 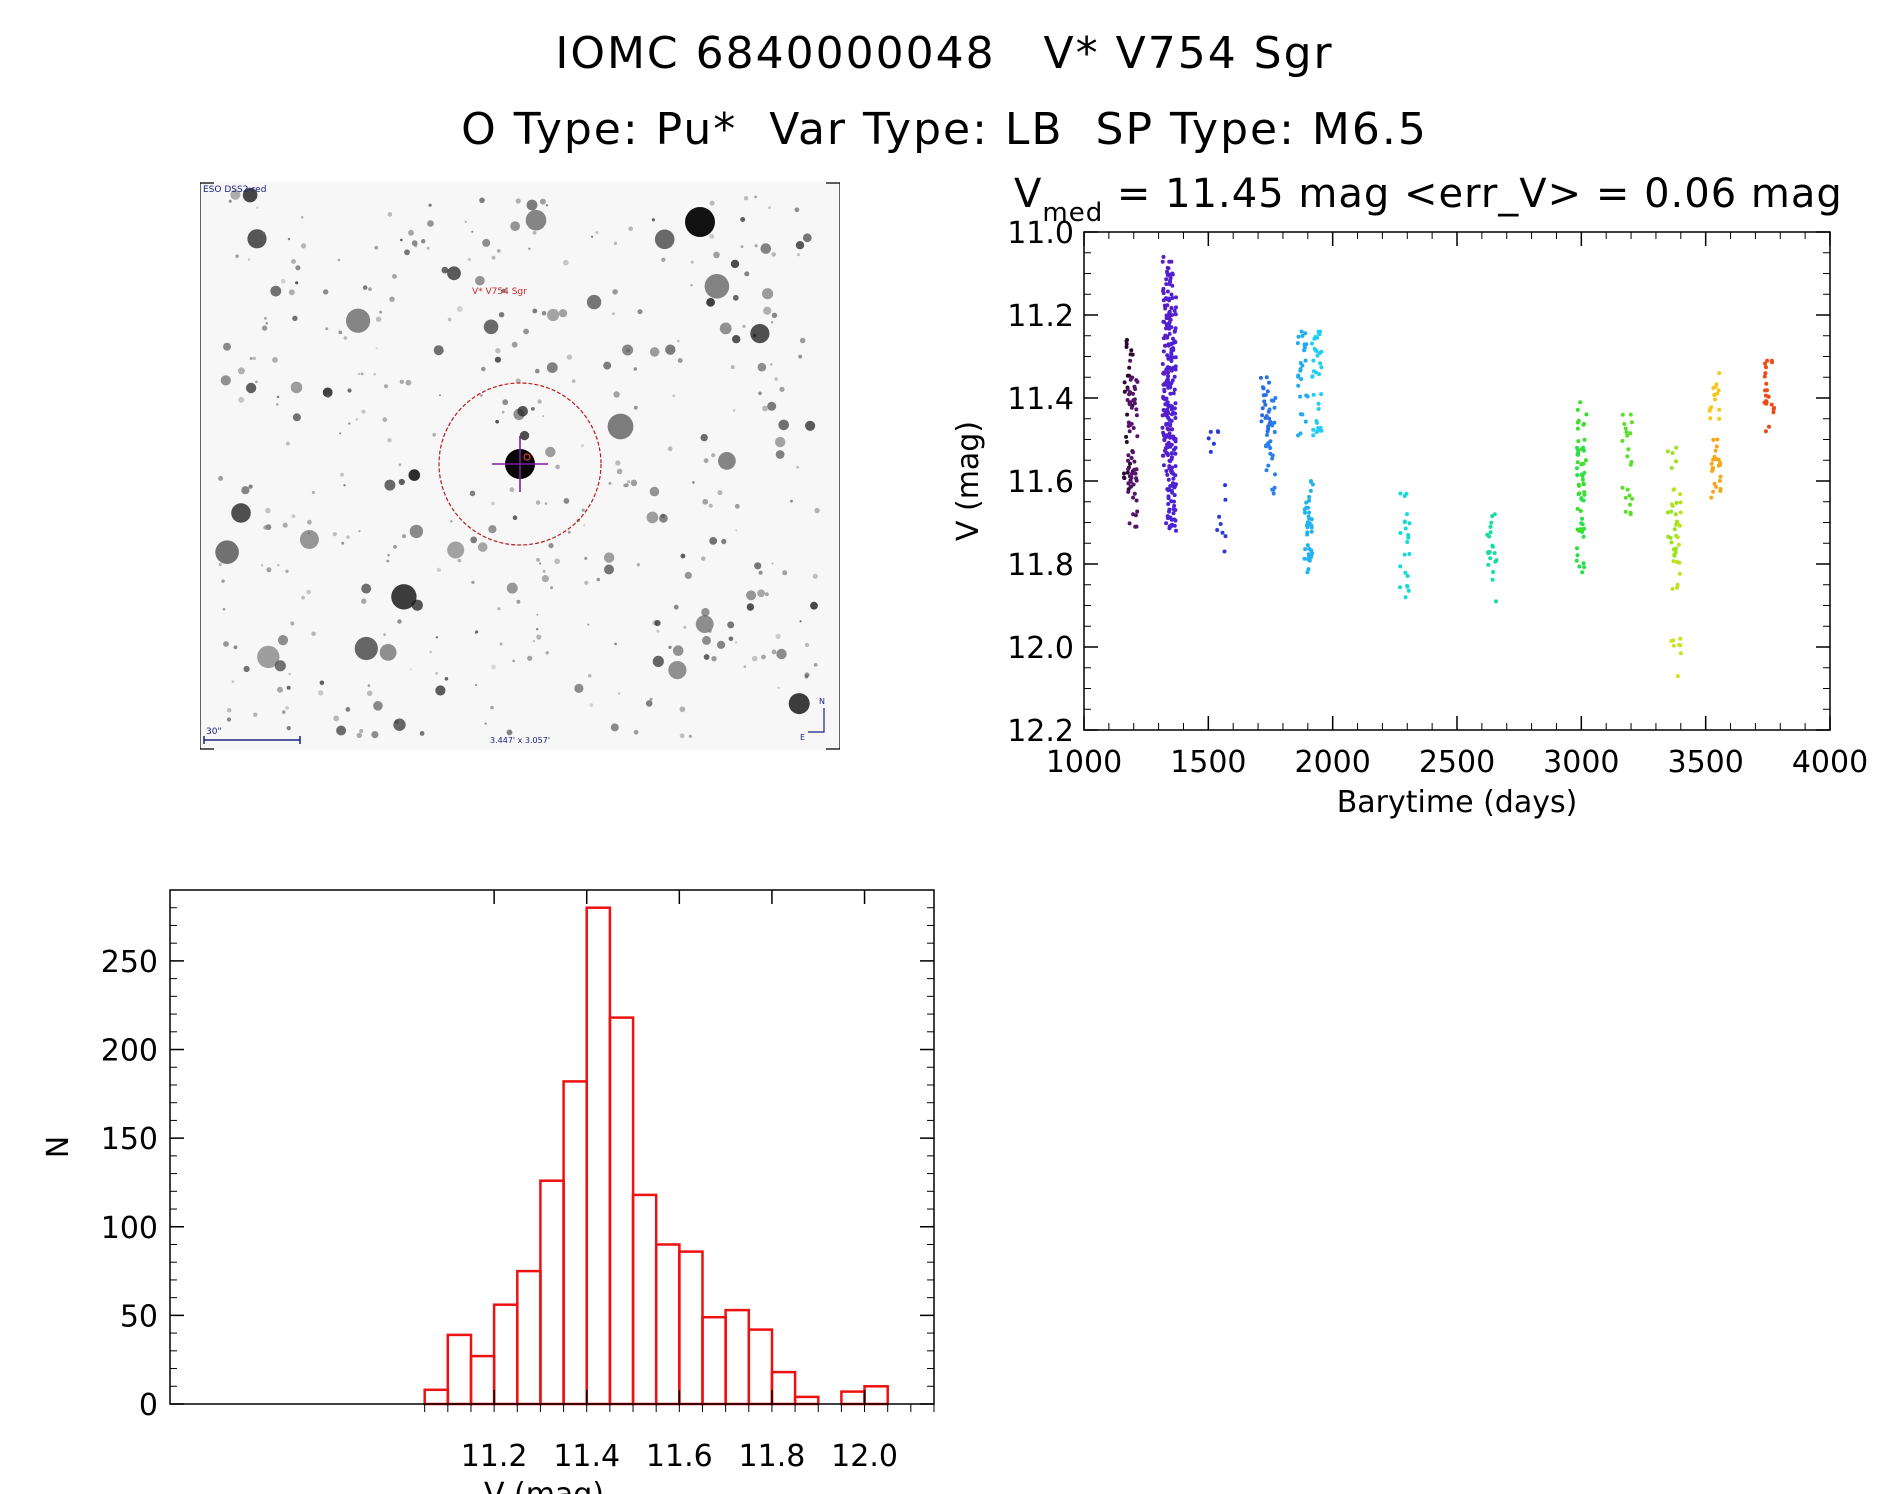 I want to click on target-circle, so click(x=520, y=464).